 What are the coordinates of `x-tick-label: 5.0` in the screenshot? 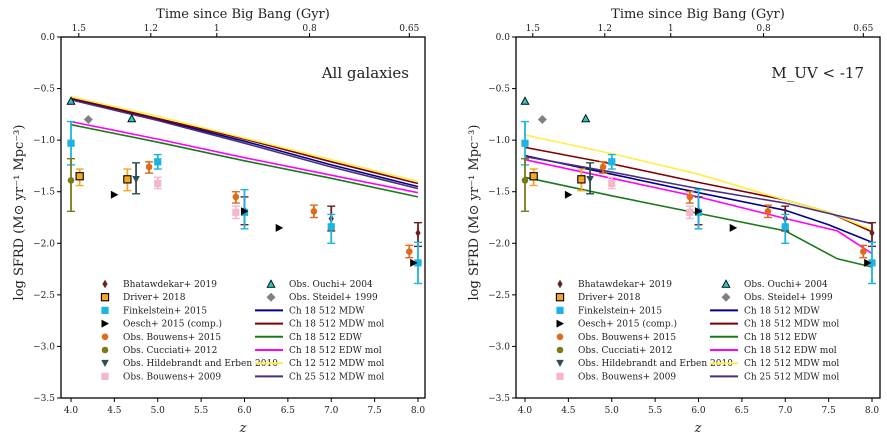 It's located at (612, 411).